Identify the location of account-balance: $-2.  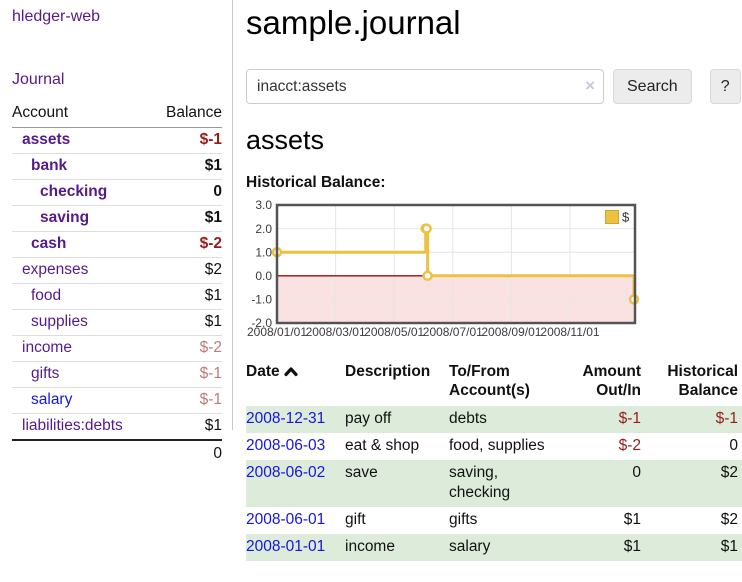
(186, 244).